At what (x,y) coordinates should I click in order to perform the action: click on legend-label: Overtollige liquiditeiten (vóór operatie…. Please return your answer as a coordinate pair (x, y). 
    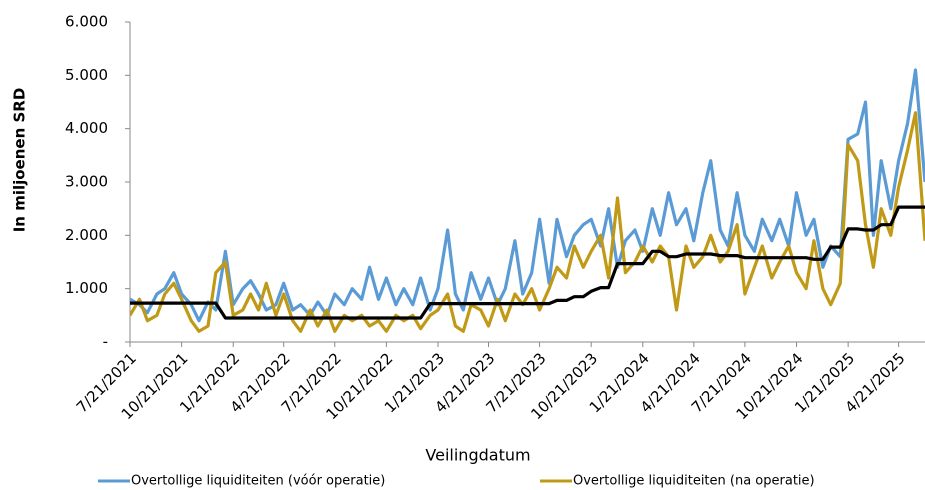
    Looking at the image, I should click on (258, 481).